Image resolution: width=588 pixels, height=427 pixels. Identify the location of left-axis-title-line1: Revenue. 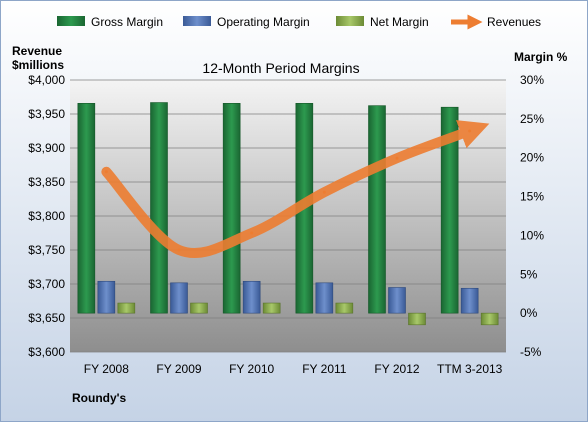
(37, 51).